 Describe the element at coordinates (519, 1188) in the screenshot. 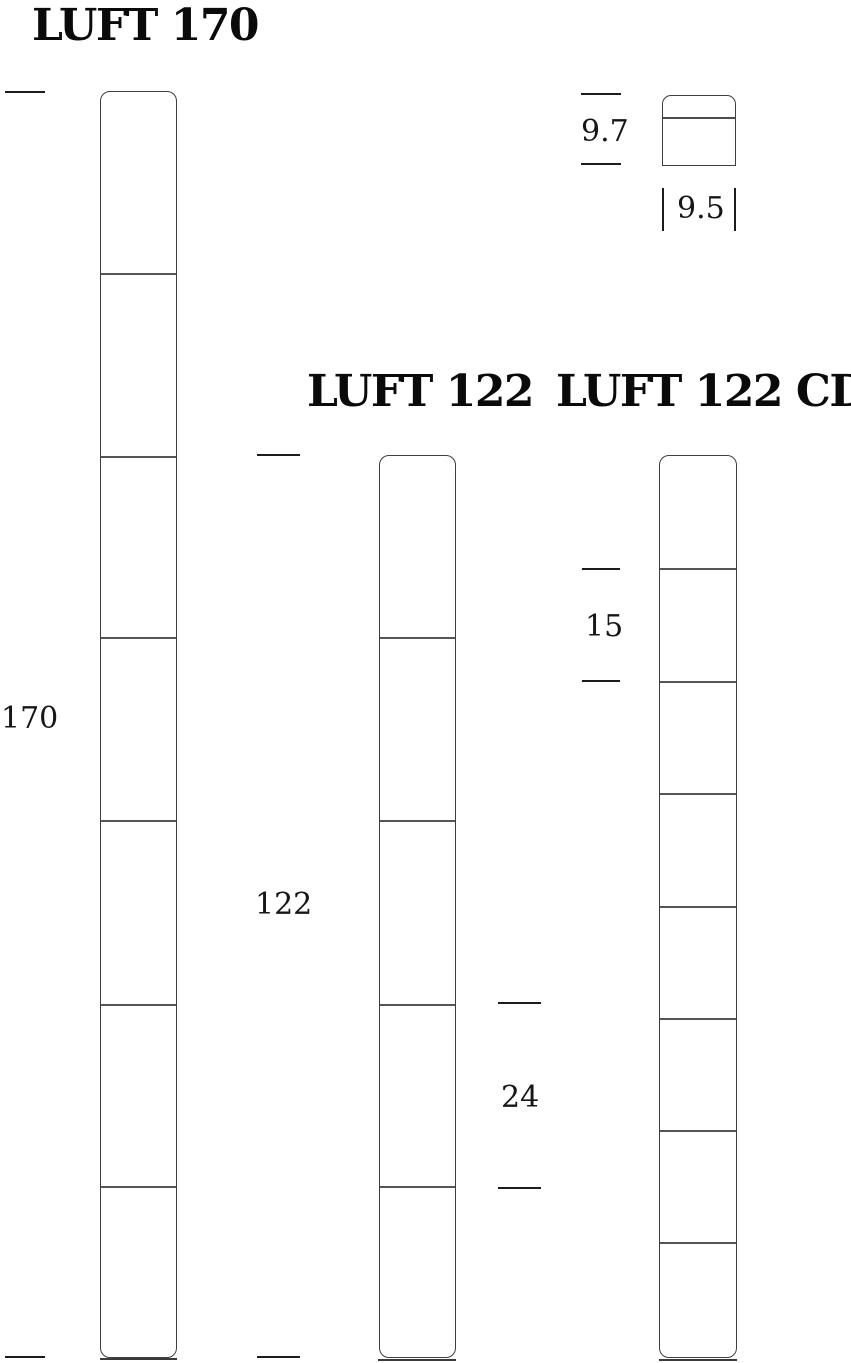

I see `tick-24-bottom` at that location.